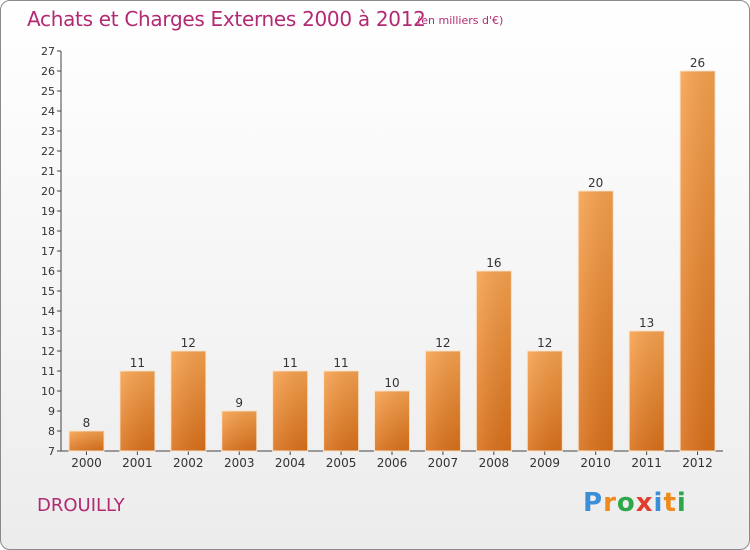 The height and width of the screenshot is (550, 750). What do you see at coordinates (697, 463) in the screenshot?
I see `x-tick-label-2012: 2012` at bounding box center [697, 463].